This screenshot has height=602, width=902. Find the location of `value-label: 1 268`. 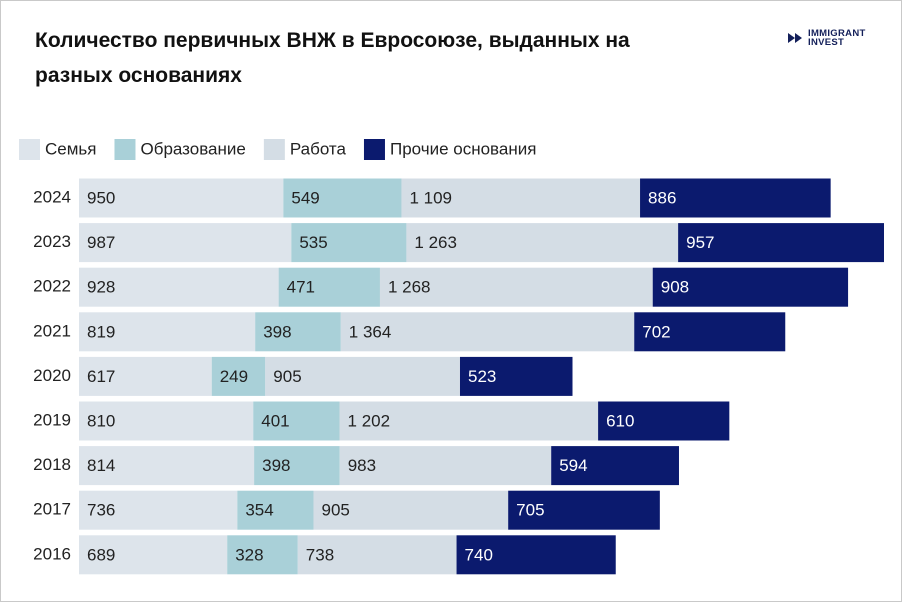

value-label: 1 268 is located at coordinates (409, 287).